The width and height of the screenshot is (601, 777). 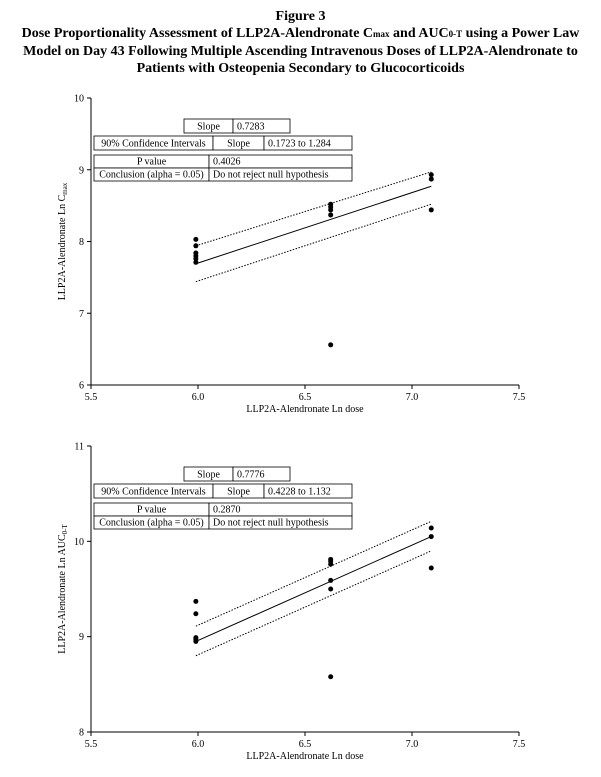 What do you see at coordinates (251, 475) in the screenshot?
I see `stats-text: 0.7776` at bounding box center [251, 475].